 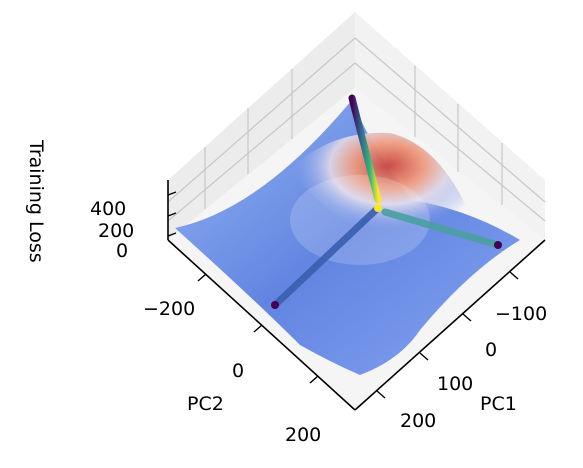 I want to click on z-tick-label-200: 200, so click(x=116, y=231).